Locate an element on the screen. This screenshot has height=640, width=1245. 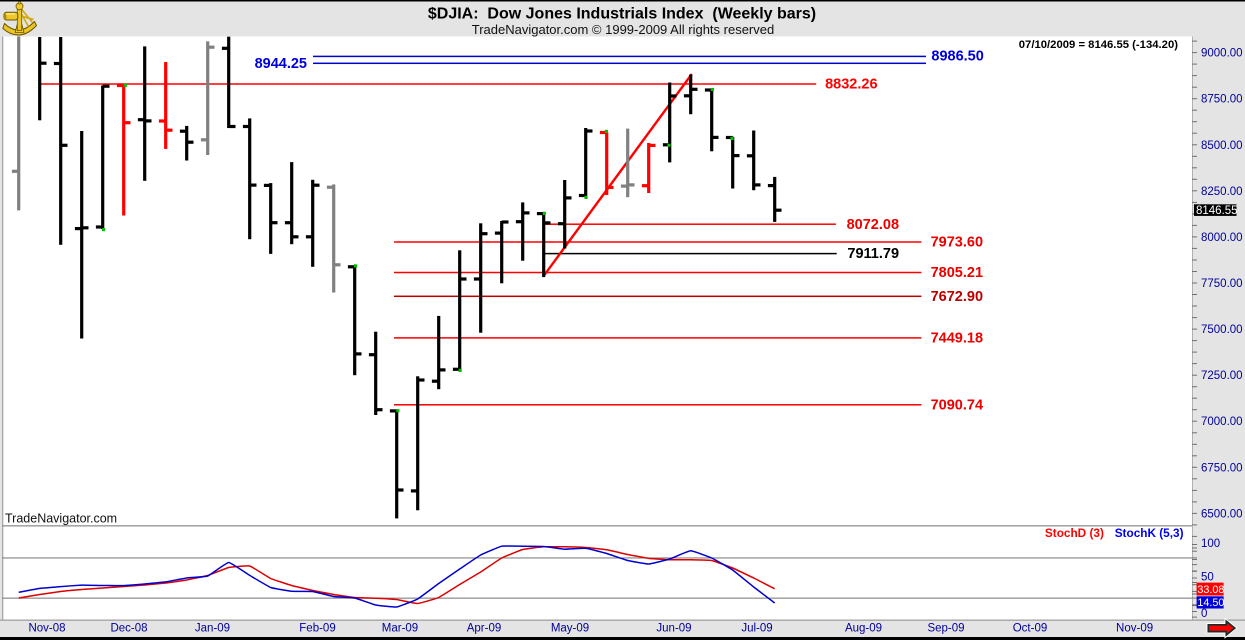
svg-text: StochD (3) is located at coordinates (1074, 533).